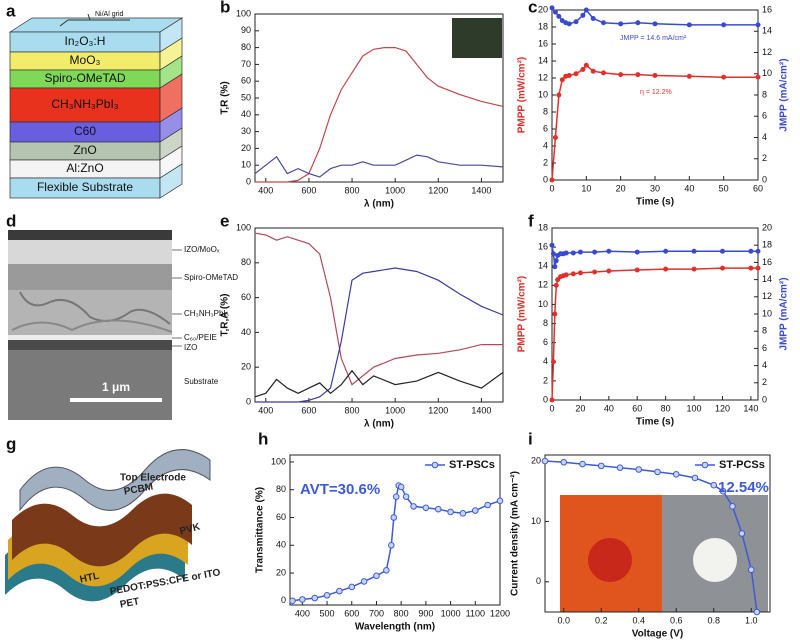 The width and height of the screenshot is (800, 644). What do you see at coordinates (84, 168) in the screenshot?
I see `layer-label: Al:ZnO` at bounding box center [84, 168].